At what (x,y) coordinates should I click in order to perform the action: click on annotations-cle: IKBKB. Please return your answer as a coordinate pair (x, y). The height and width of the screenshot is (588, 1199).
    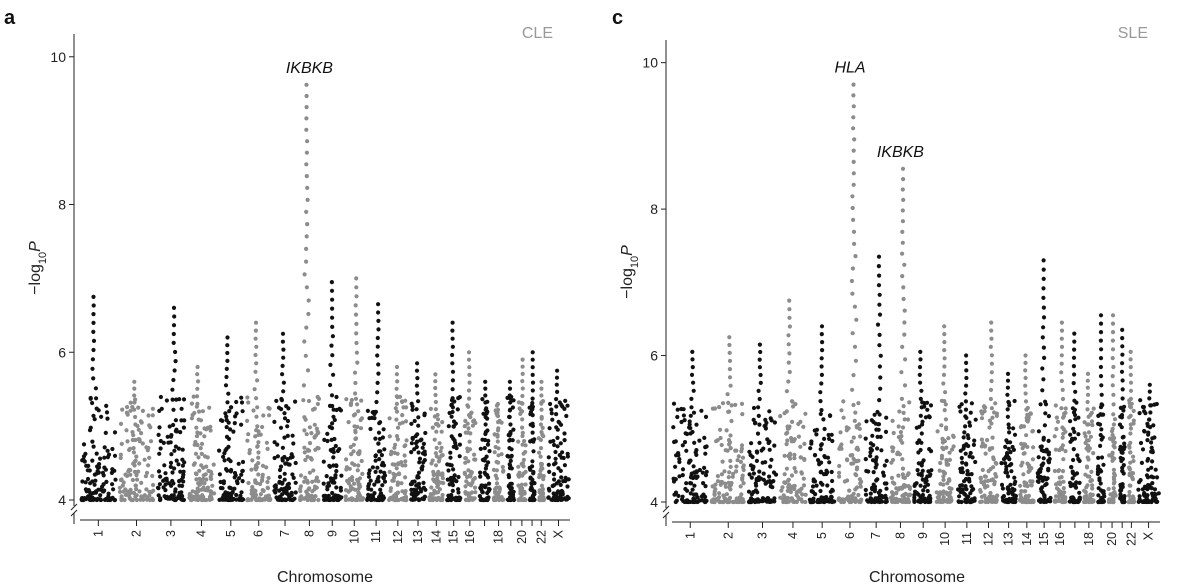
    Looking at the image, I should click on (309, 68).